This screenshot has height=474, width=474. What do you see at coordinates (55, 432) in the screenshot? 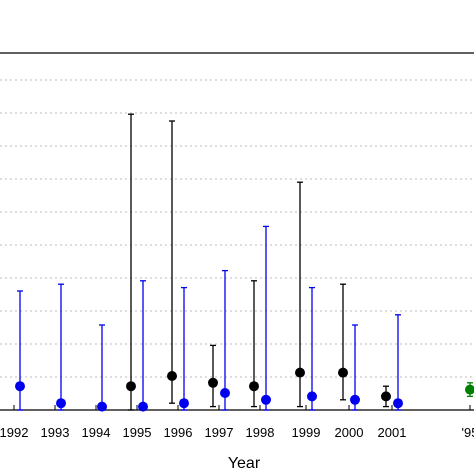
I see `x-tick-label: 1993` at bounding box center [55, 432].